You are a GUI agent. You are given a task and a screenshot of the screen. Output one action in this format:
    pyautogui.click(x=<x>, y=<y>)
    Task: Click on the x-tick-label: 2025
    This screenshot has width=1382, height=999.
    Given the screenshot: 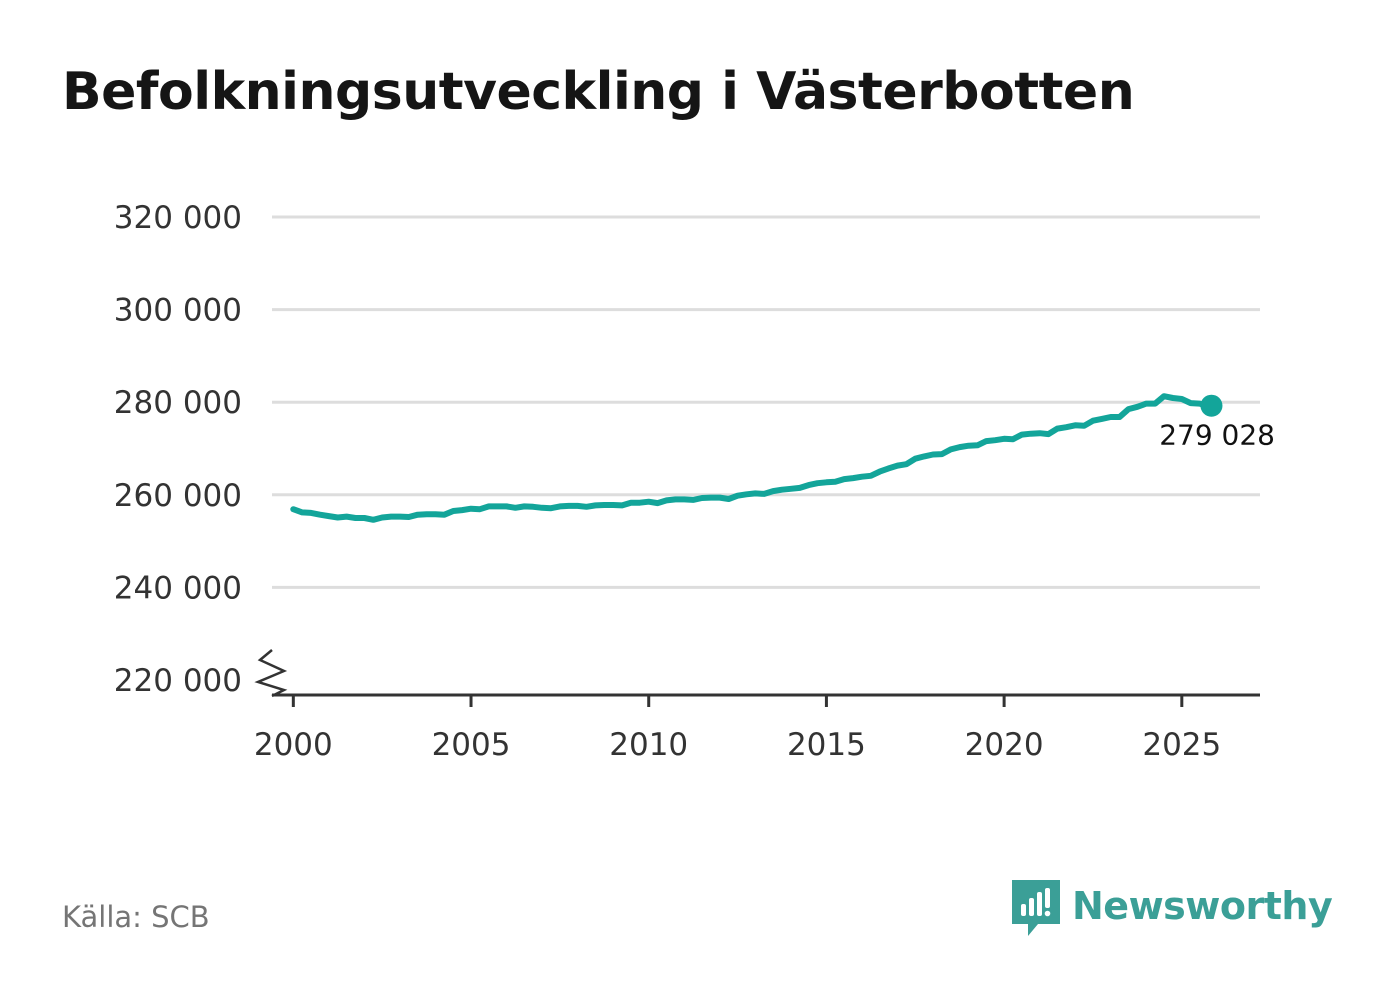 What is the action you would take?
    pyautogui.click(x=1181, y=745)
    